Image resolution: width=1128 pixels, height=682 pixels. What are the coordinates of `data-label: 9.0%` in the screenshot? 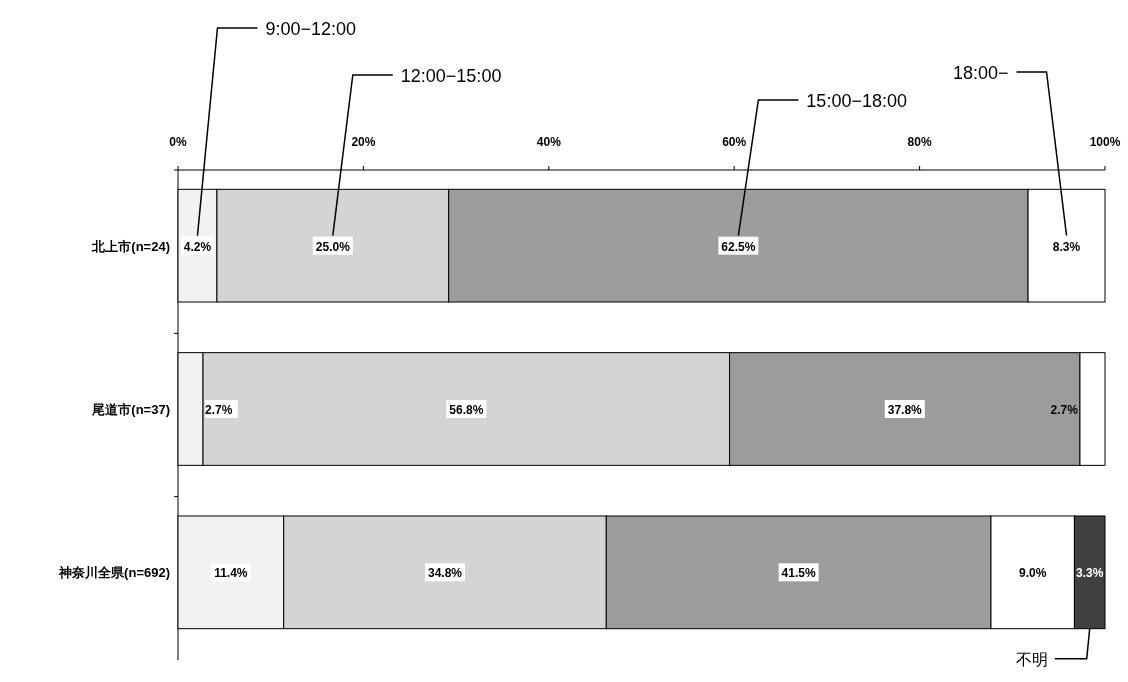 It's located at (1033, 573).